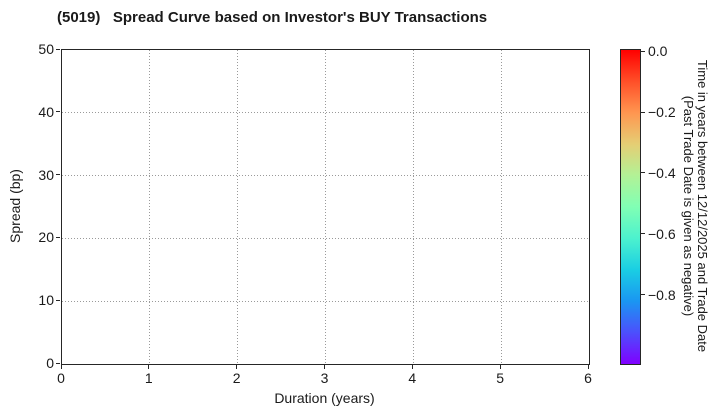 This screenshot has width=720, height=420. Describe the element at coordinates (46, 237) in the screenshot. I see `y-tick-label: 20` at that location.